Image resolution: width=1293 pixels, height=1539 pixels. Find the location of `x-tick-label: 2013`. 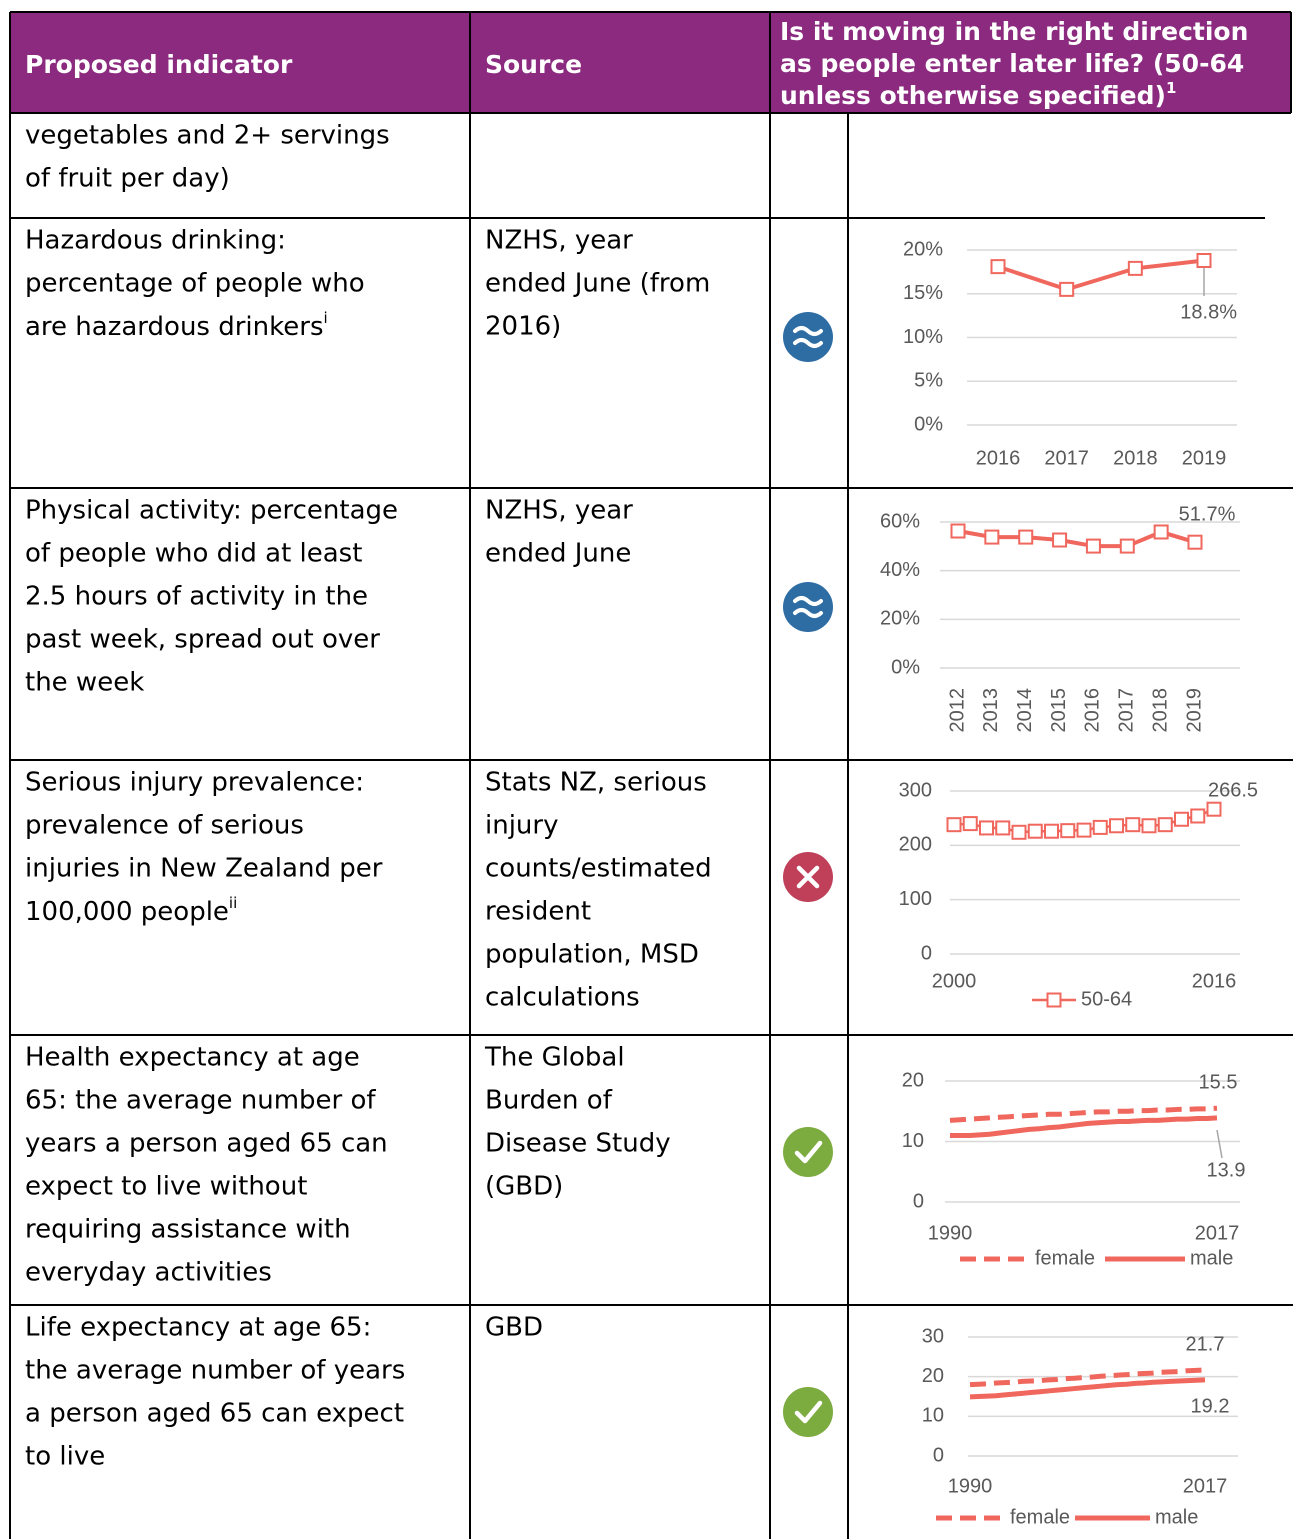

x-tick-label: 2013 is located at coordinates (991, 710).